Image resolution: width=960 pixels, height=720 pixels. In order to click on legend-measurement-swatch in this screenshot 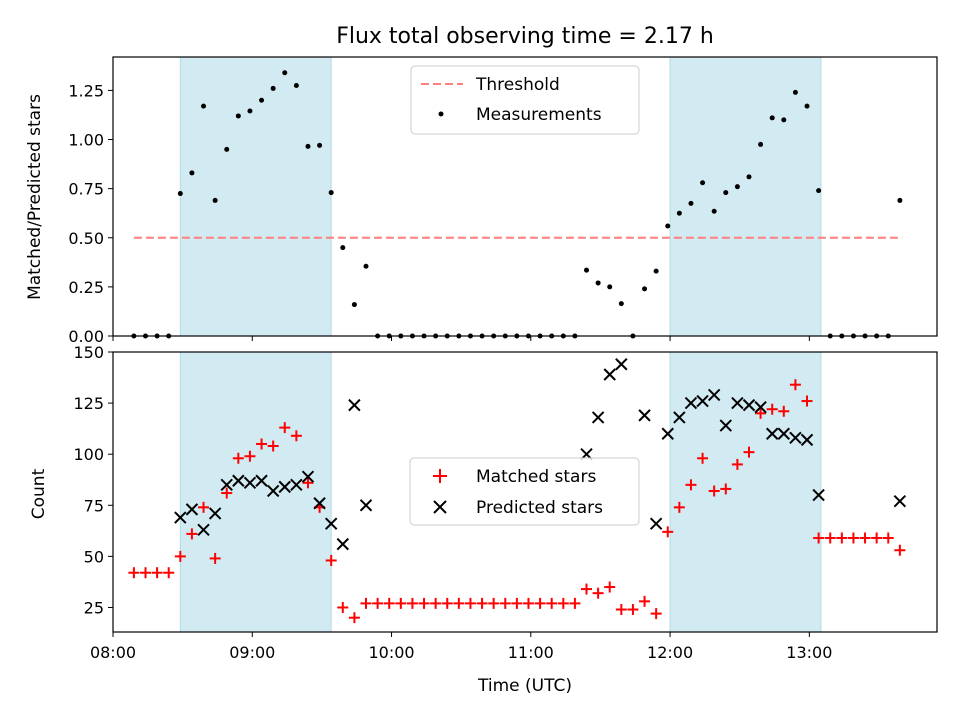, I will do `click(441, 114)`.